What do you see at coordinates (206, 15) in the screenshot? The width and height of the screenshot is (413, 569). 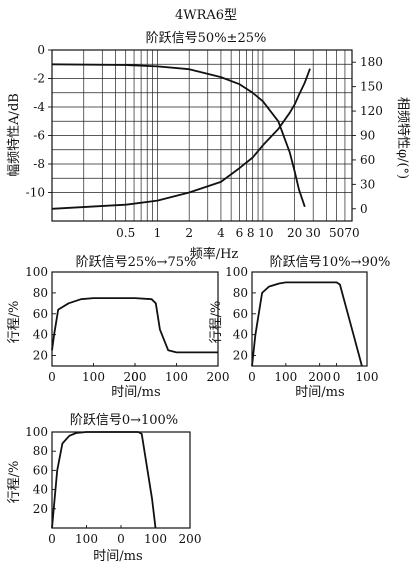 I see `figure-title: 4WRA6型` at bounding box center [206, 15].